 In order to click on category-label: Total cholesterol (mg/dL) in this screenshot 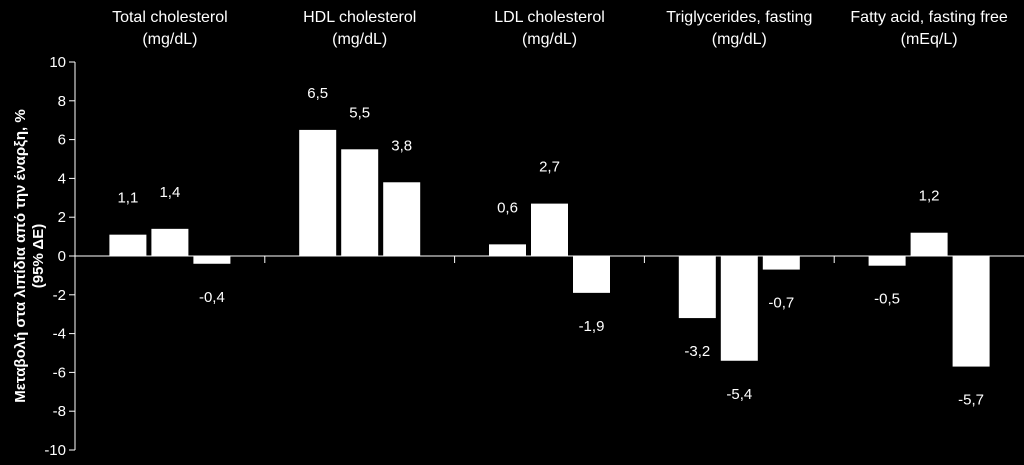, I will do `click(170, 28)`.